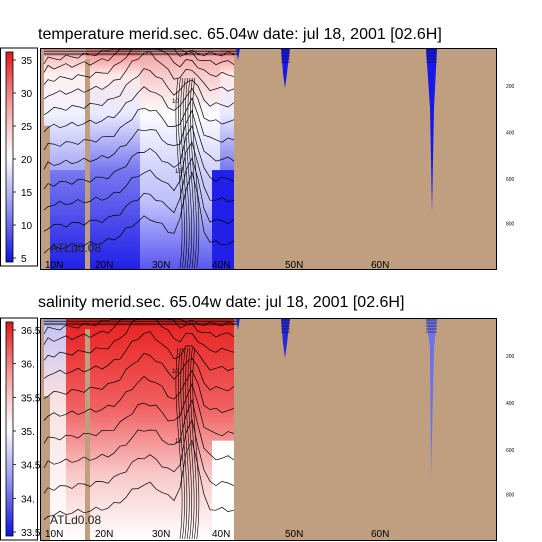 This screenshot has height=542, width=542. I want to click on colorbar-tick-label: 35.5, so click(31, 398).